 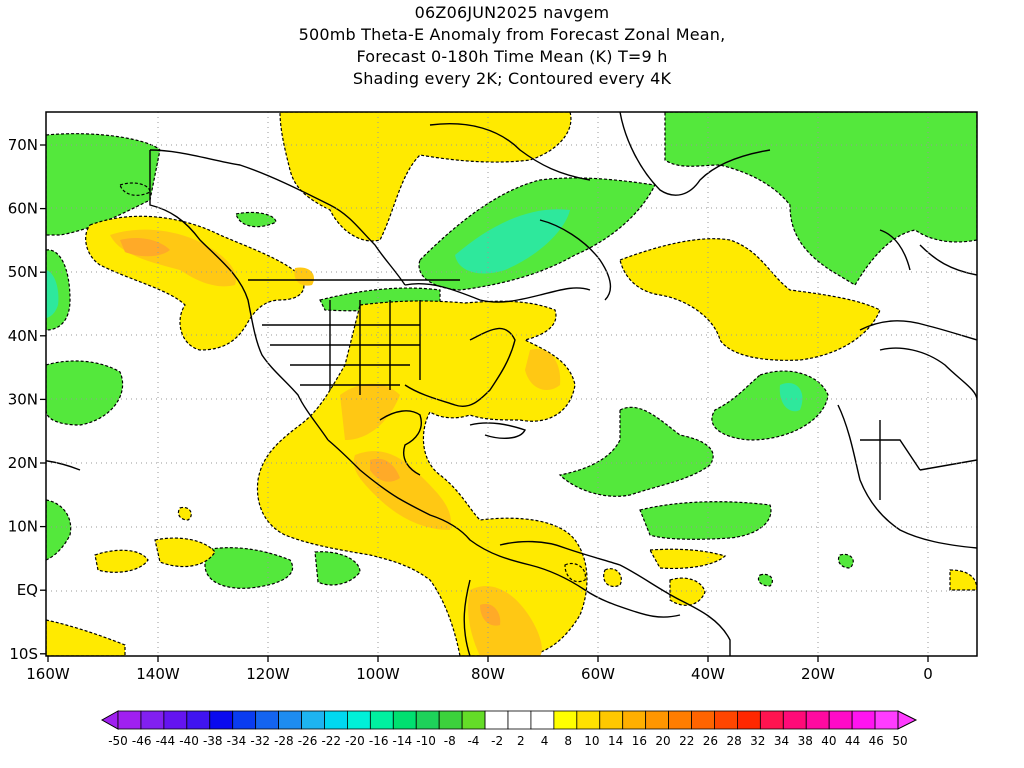 What do you see at coordinates (379, 741) in the screenshot?
I see `colorbar-label: -16` at bounding box center [379, 741].